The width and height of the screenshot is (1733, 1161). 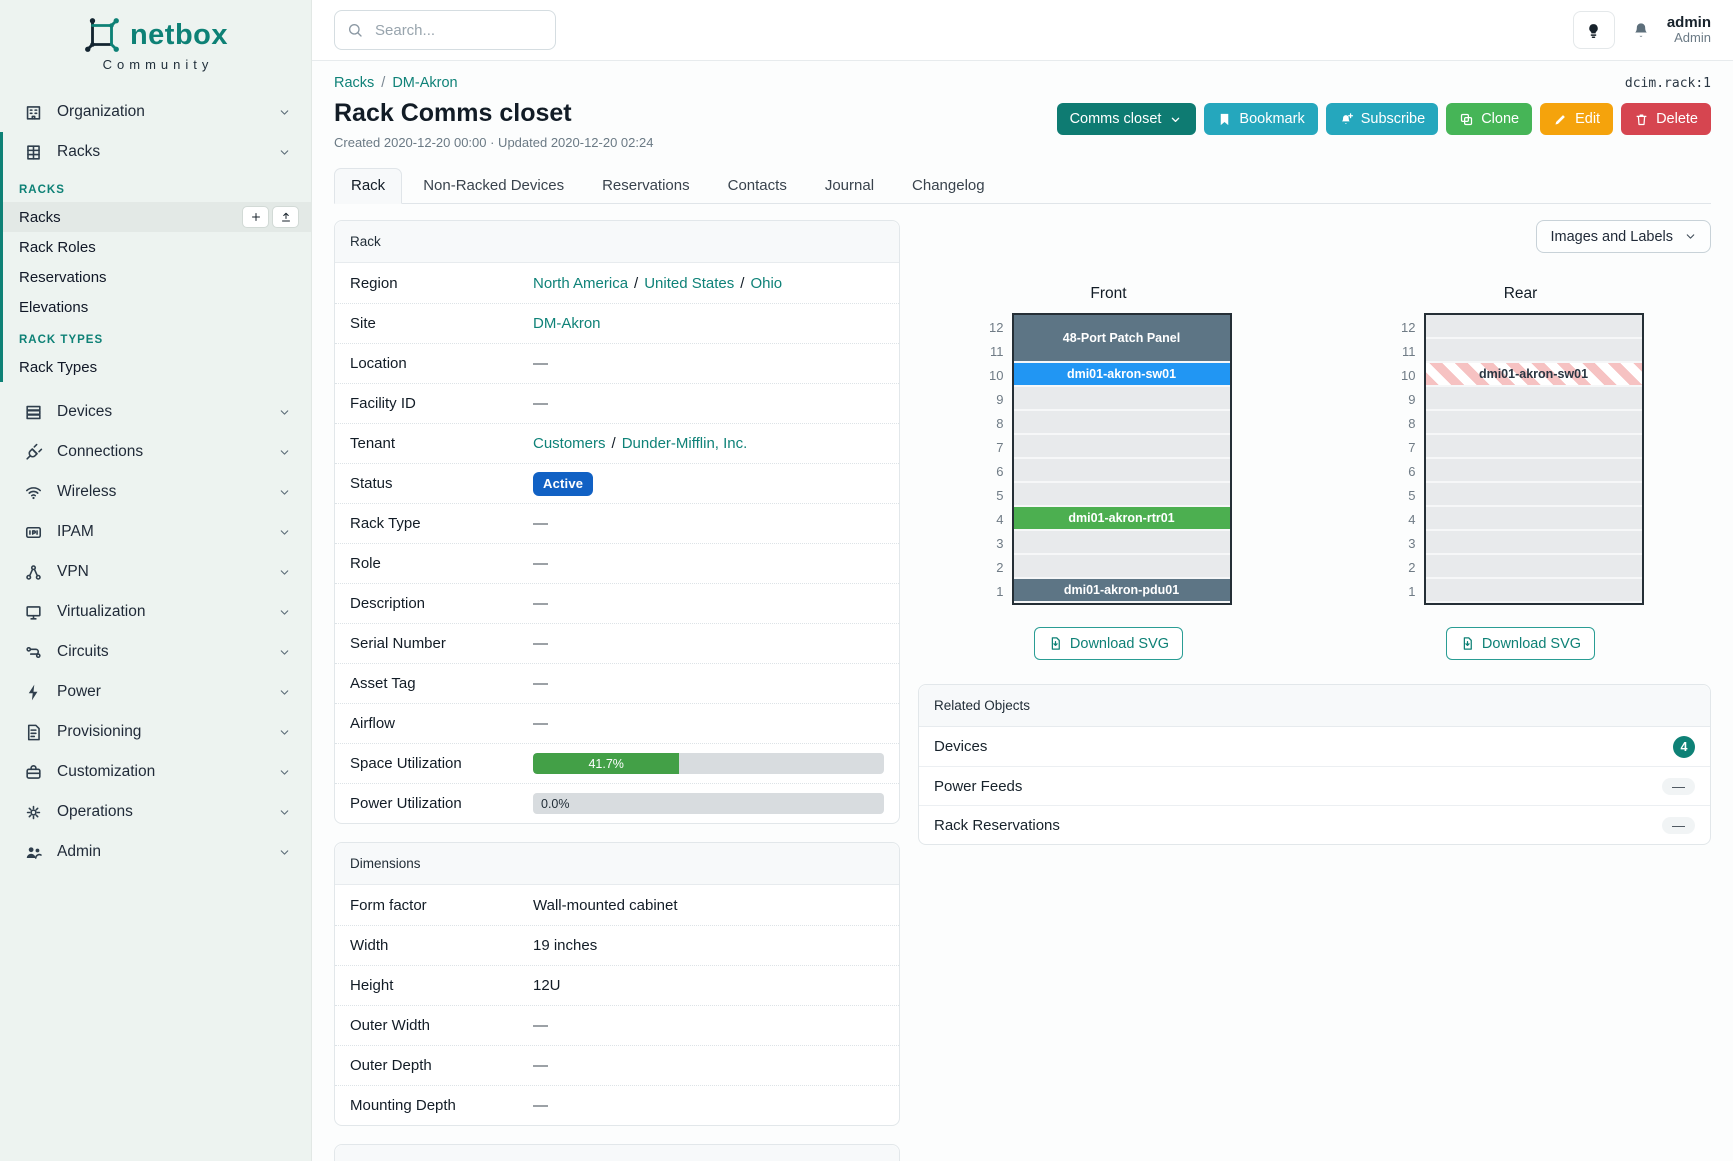 I want to click on rack-slot-dmi01-akron-rtr01: dmi01-akron-rtr01, so click(x=1121, y=518).